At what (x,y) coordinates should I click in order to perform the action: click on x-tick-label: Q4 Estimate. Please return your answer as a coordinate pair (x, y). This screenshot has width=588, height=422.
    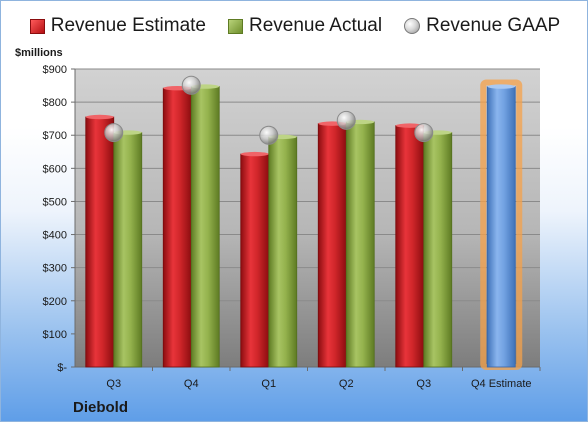
    Looking at the image, I should click on (501, 384).